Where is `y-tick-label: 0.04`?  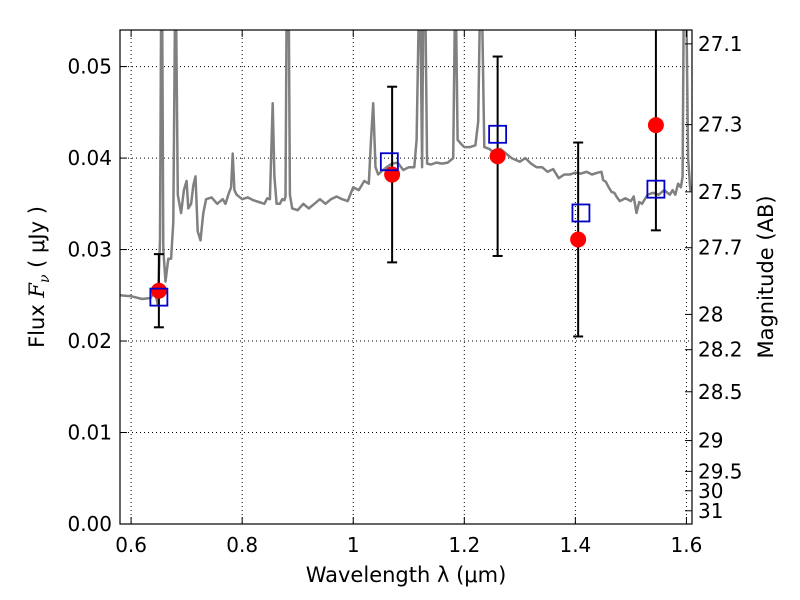 y-tick-label: 0.04 is located at coordinates (89, 158).